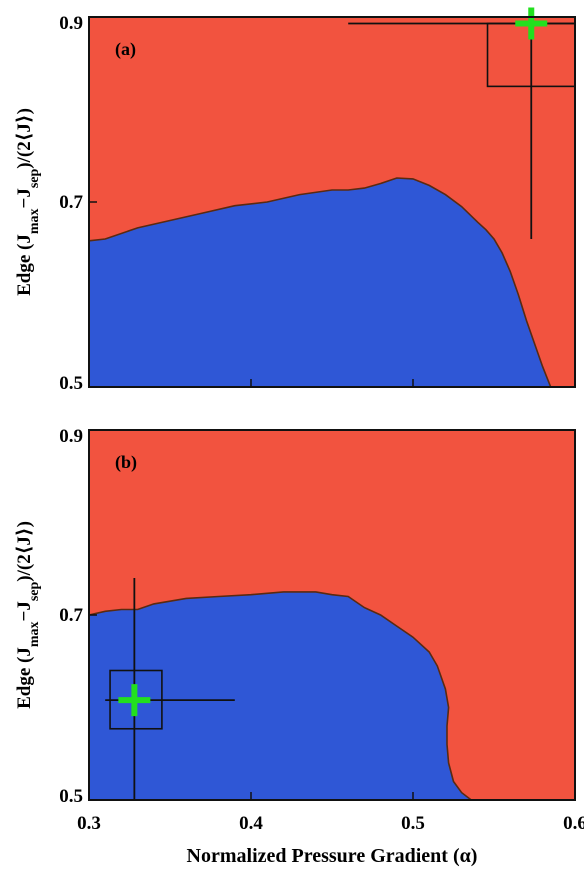 This screenshot has height=871, width=584. I want to click on panel-b-y-ticks: 0.5 0.7 0.9, so click(78, 616).